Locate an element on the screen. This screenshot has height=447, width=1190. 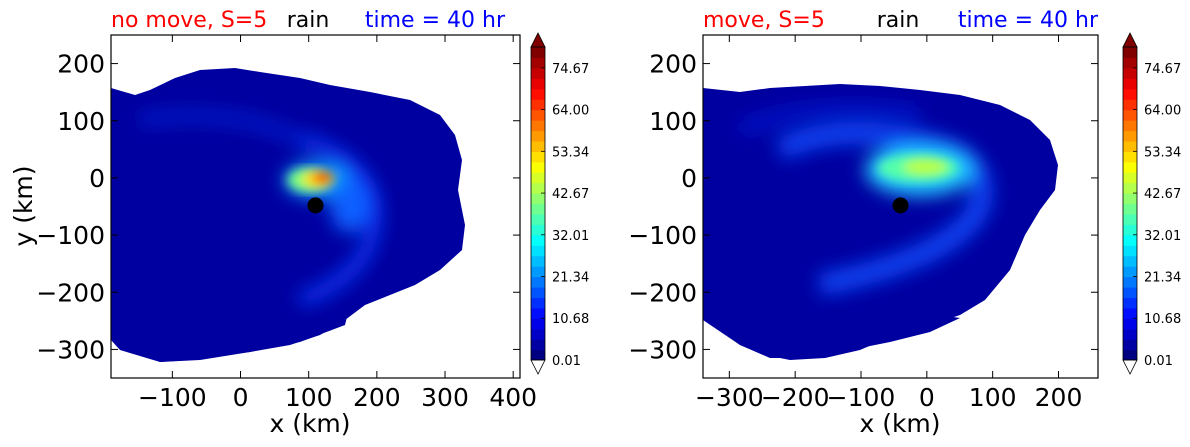
title-left: no move, S=5 is located at coordinates (189, 20).